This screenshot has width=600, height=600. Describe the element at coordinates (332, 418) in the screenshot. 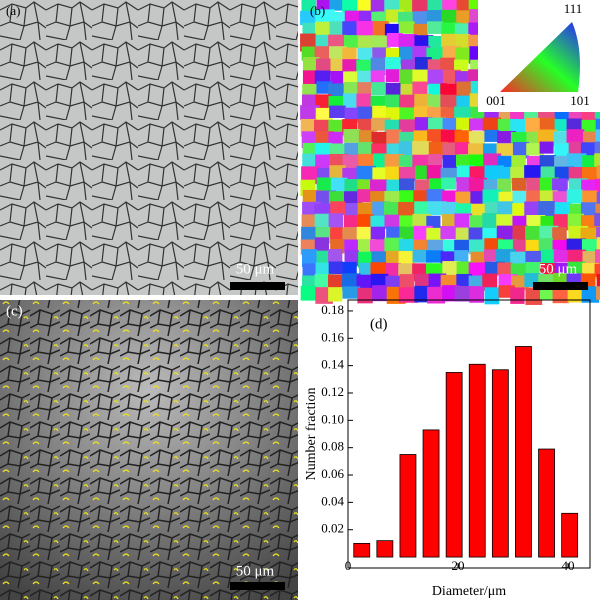

I see `y-tick-label: 0.10` at that location.